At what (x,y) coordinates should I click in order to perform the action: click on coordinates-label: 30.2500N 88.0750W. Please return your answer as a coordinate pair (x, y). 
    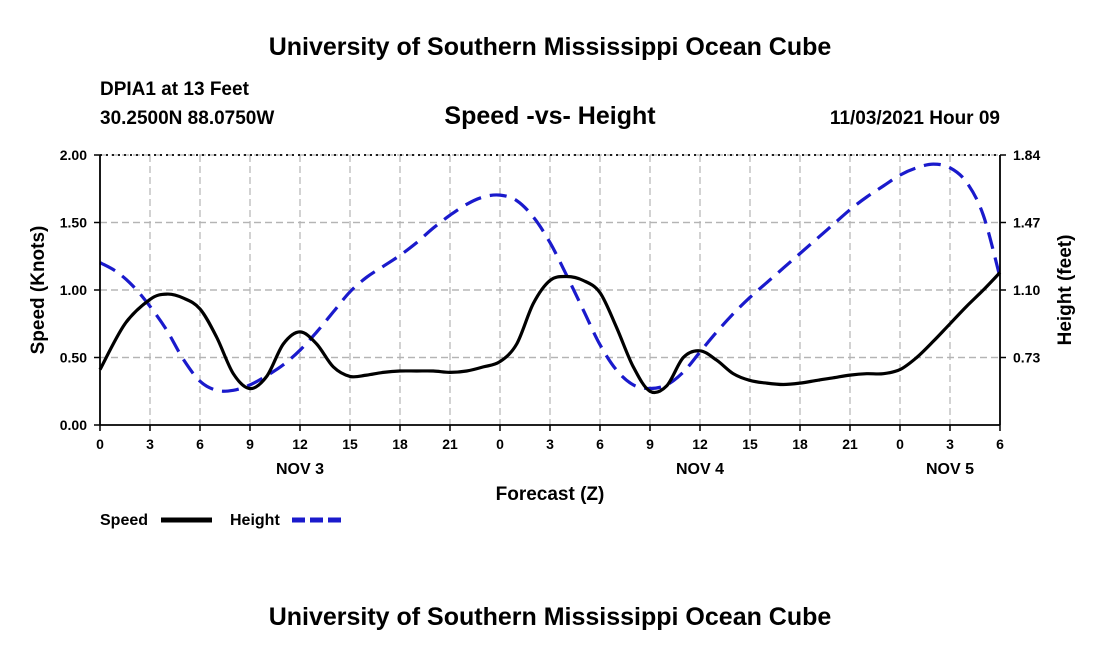
    Looking at the image, I should click on (187, 118).